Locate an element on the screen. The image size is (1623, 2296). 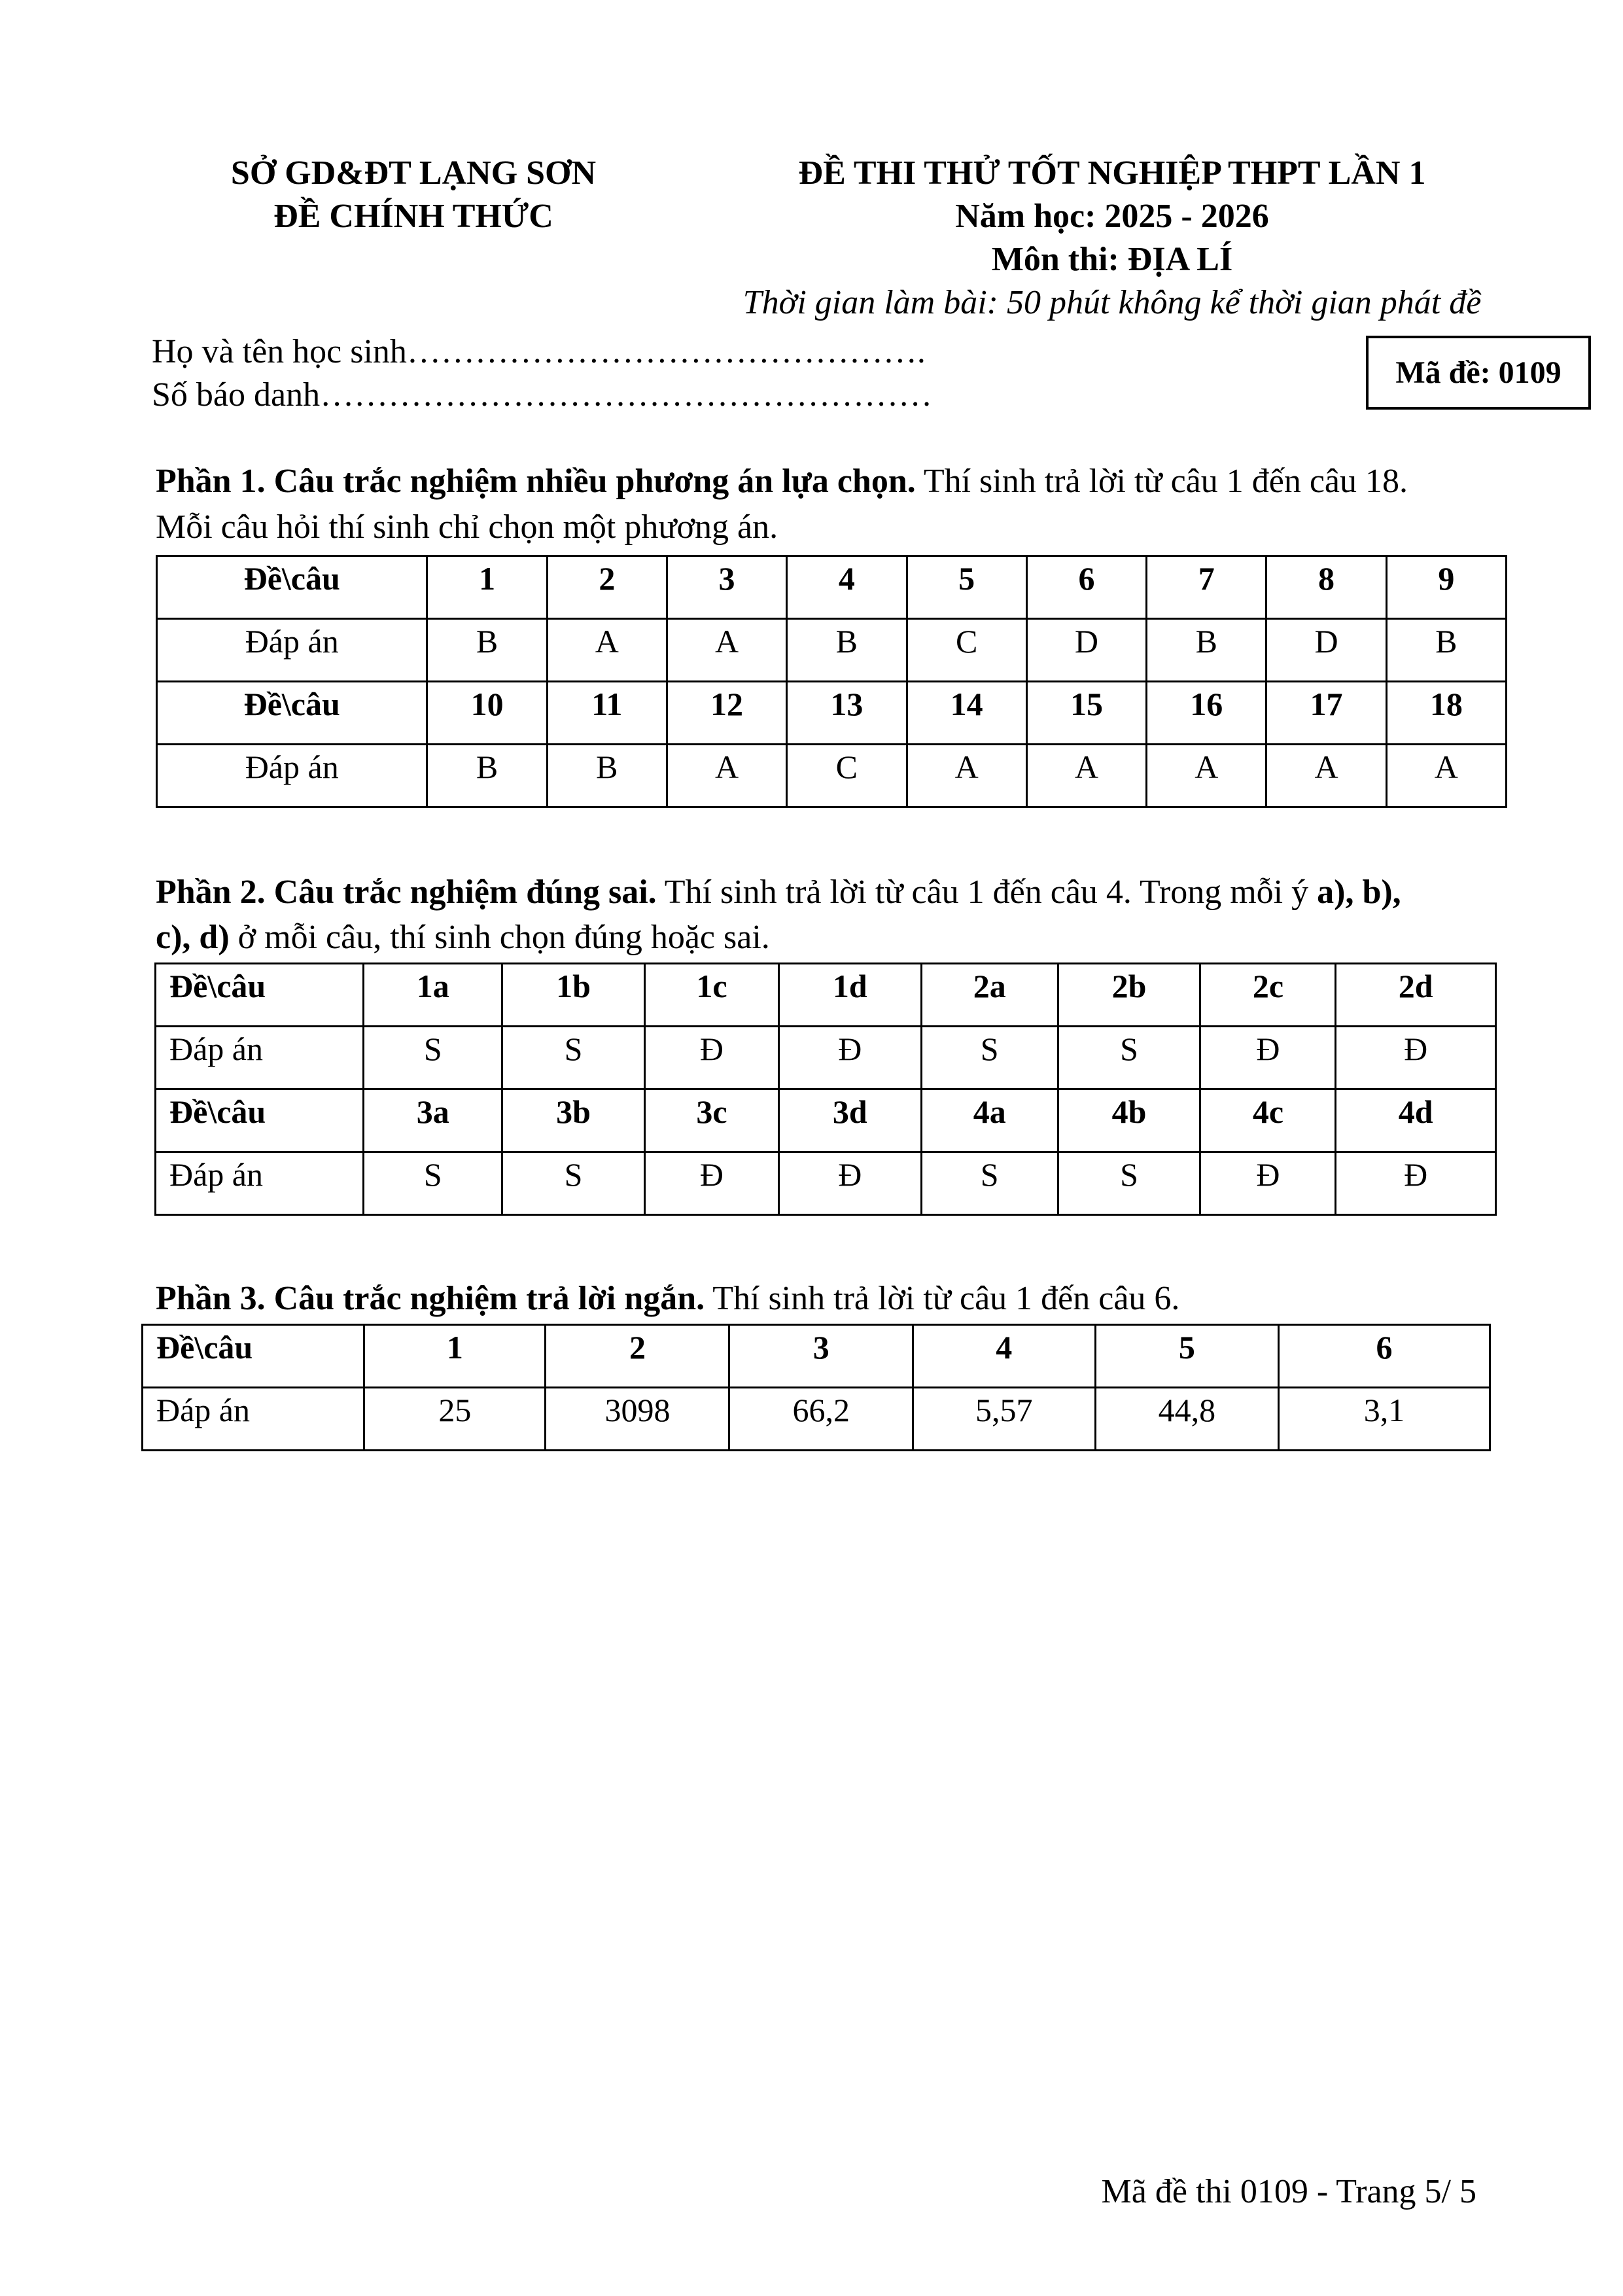
answer-cell: 3098 is located at coordinates (637, 1419).